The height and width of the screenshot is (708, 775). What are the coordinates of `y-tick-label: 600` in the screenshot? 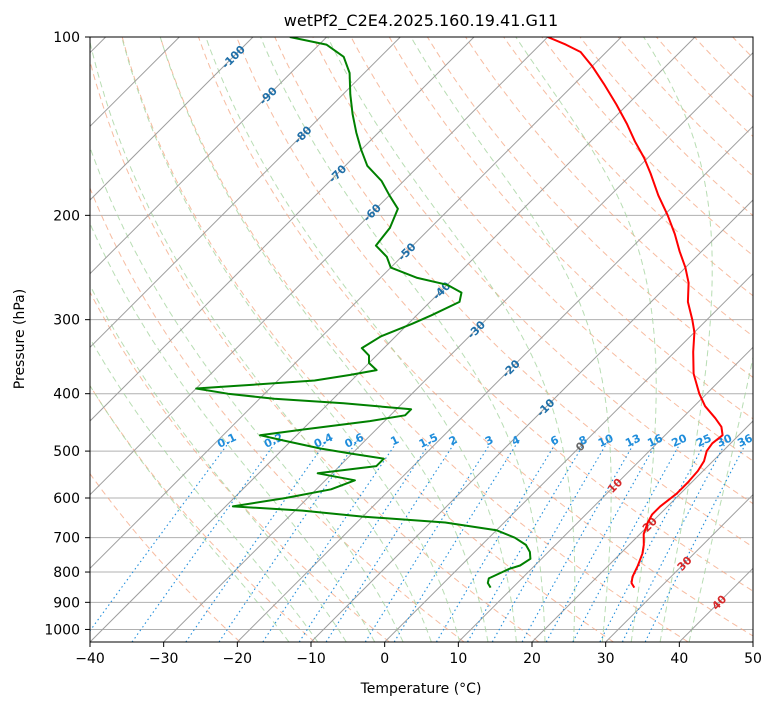 It's located at (66, 499).